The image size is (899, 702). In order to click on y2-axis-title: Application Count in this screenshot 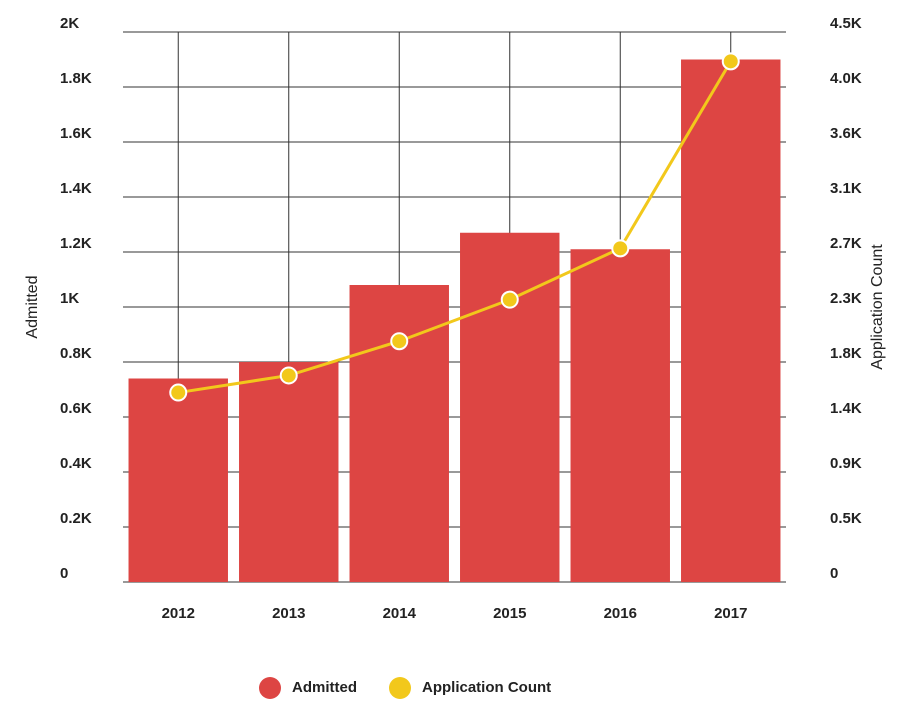, I will do `click(877, 307)`.